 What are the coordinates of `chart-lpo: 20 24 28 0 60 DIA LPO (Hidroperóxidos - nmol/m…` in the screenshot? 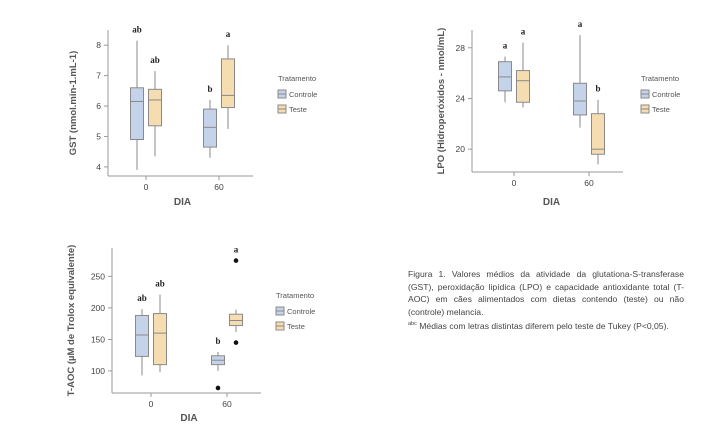 It's located at (558, 113).